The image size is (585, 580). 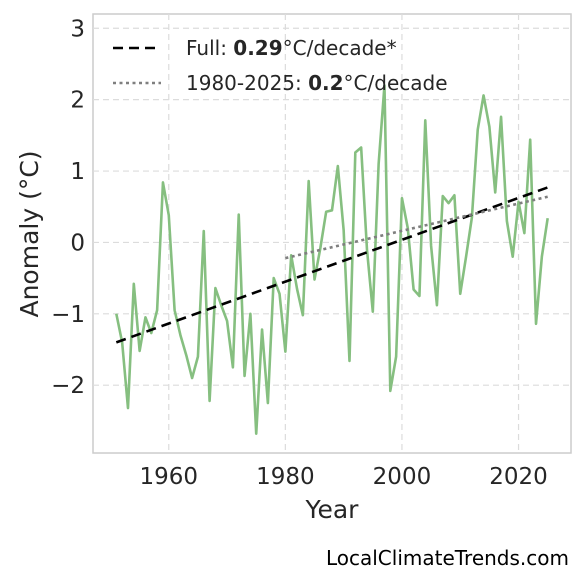 What do you see at coordinates (285, 477) in the screenshot?
I see `x-tick-label: 1980` at bounding box center [285, 477].